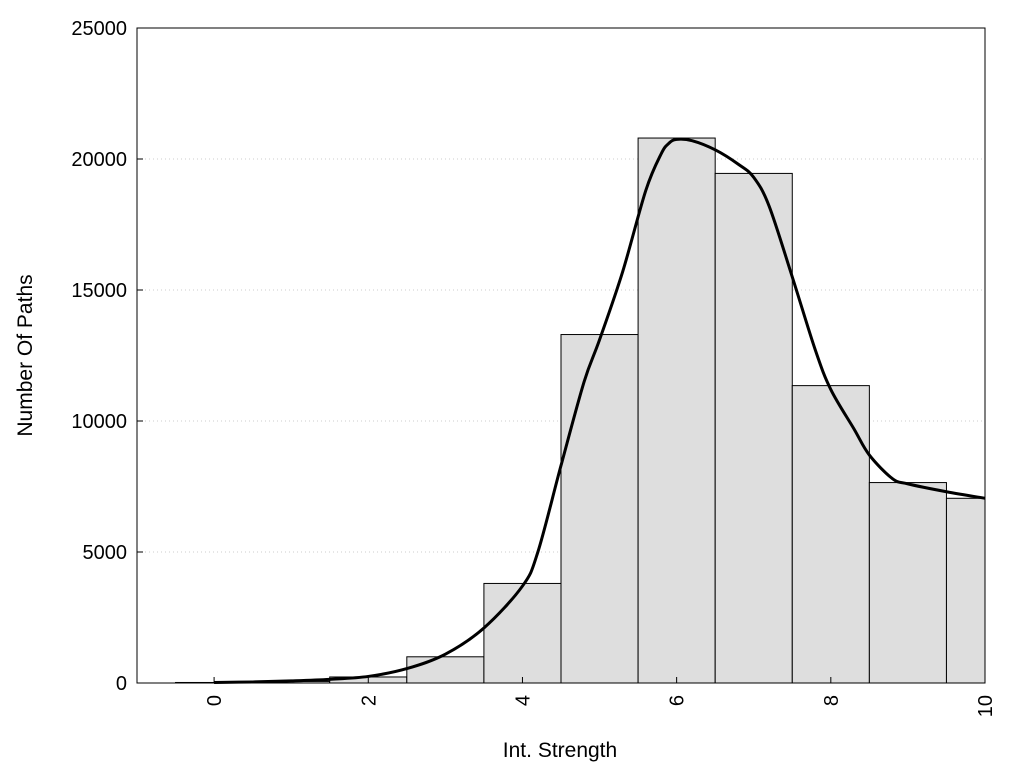 Image resolution: width=1024 pixels, height=768 pixels. What do you see at coordinates (25, 355) in the screenshot?
I see `y-axis-label: Number Of Paths` at bounding box center [25, 355].